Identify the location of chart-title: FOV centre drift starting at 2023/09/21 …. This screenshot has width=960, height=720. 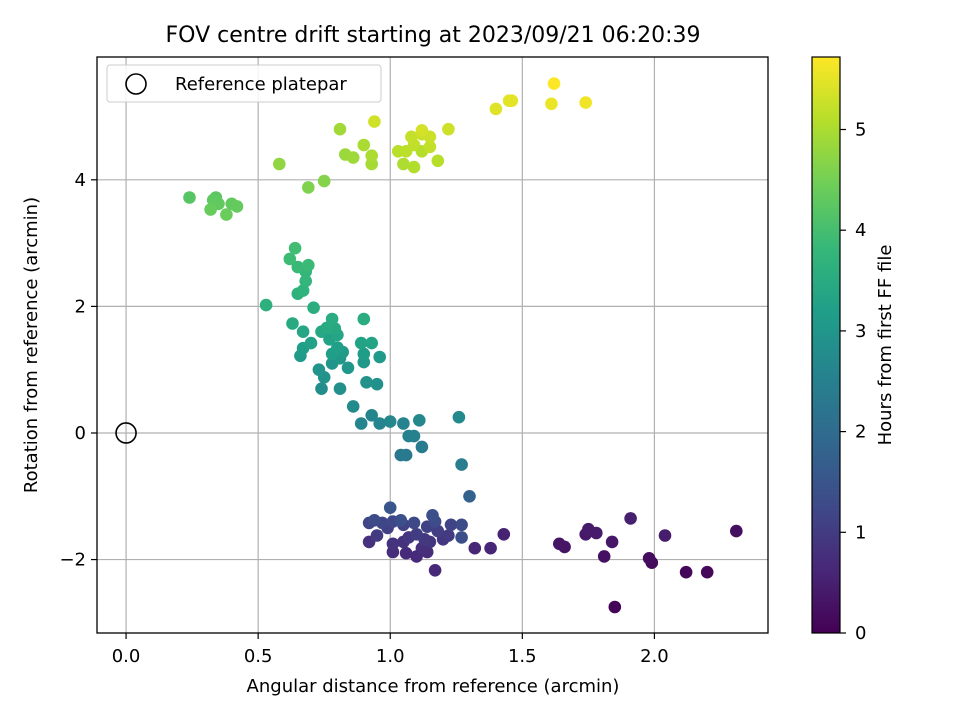
(433, 35).